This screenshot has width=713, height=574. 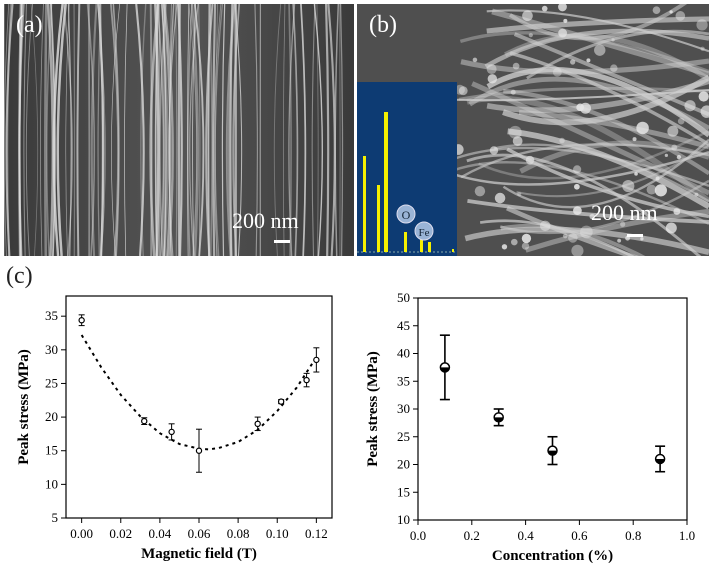 What do you see at coordinates (383, 25) in the screenshot?
I see `panel-label-b: (b)` at bounding box center [383, 25].